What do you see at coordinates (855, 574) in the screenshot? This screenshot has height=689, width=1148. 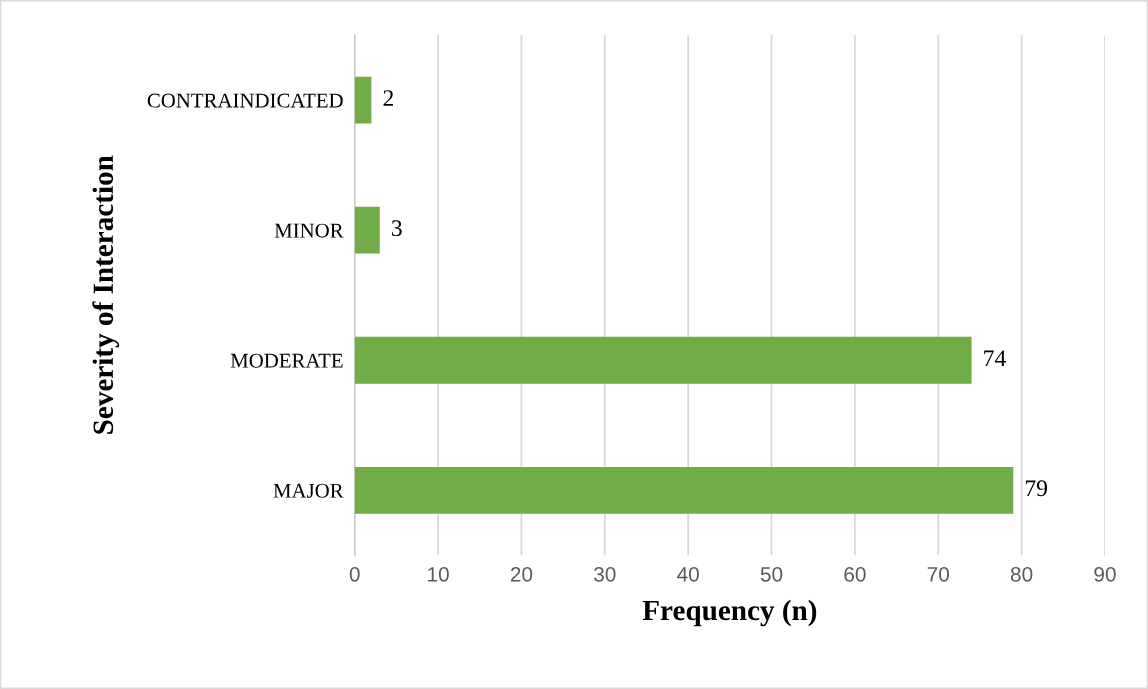 I see `x-tick-label: 60` at bounding box center [855, 574].